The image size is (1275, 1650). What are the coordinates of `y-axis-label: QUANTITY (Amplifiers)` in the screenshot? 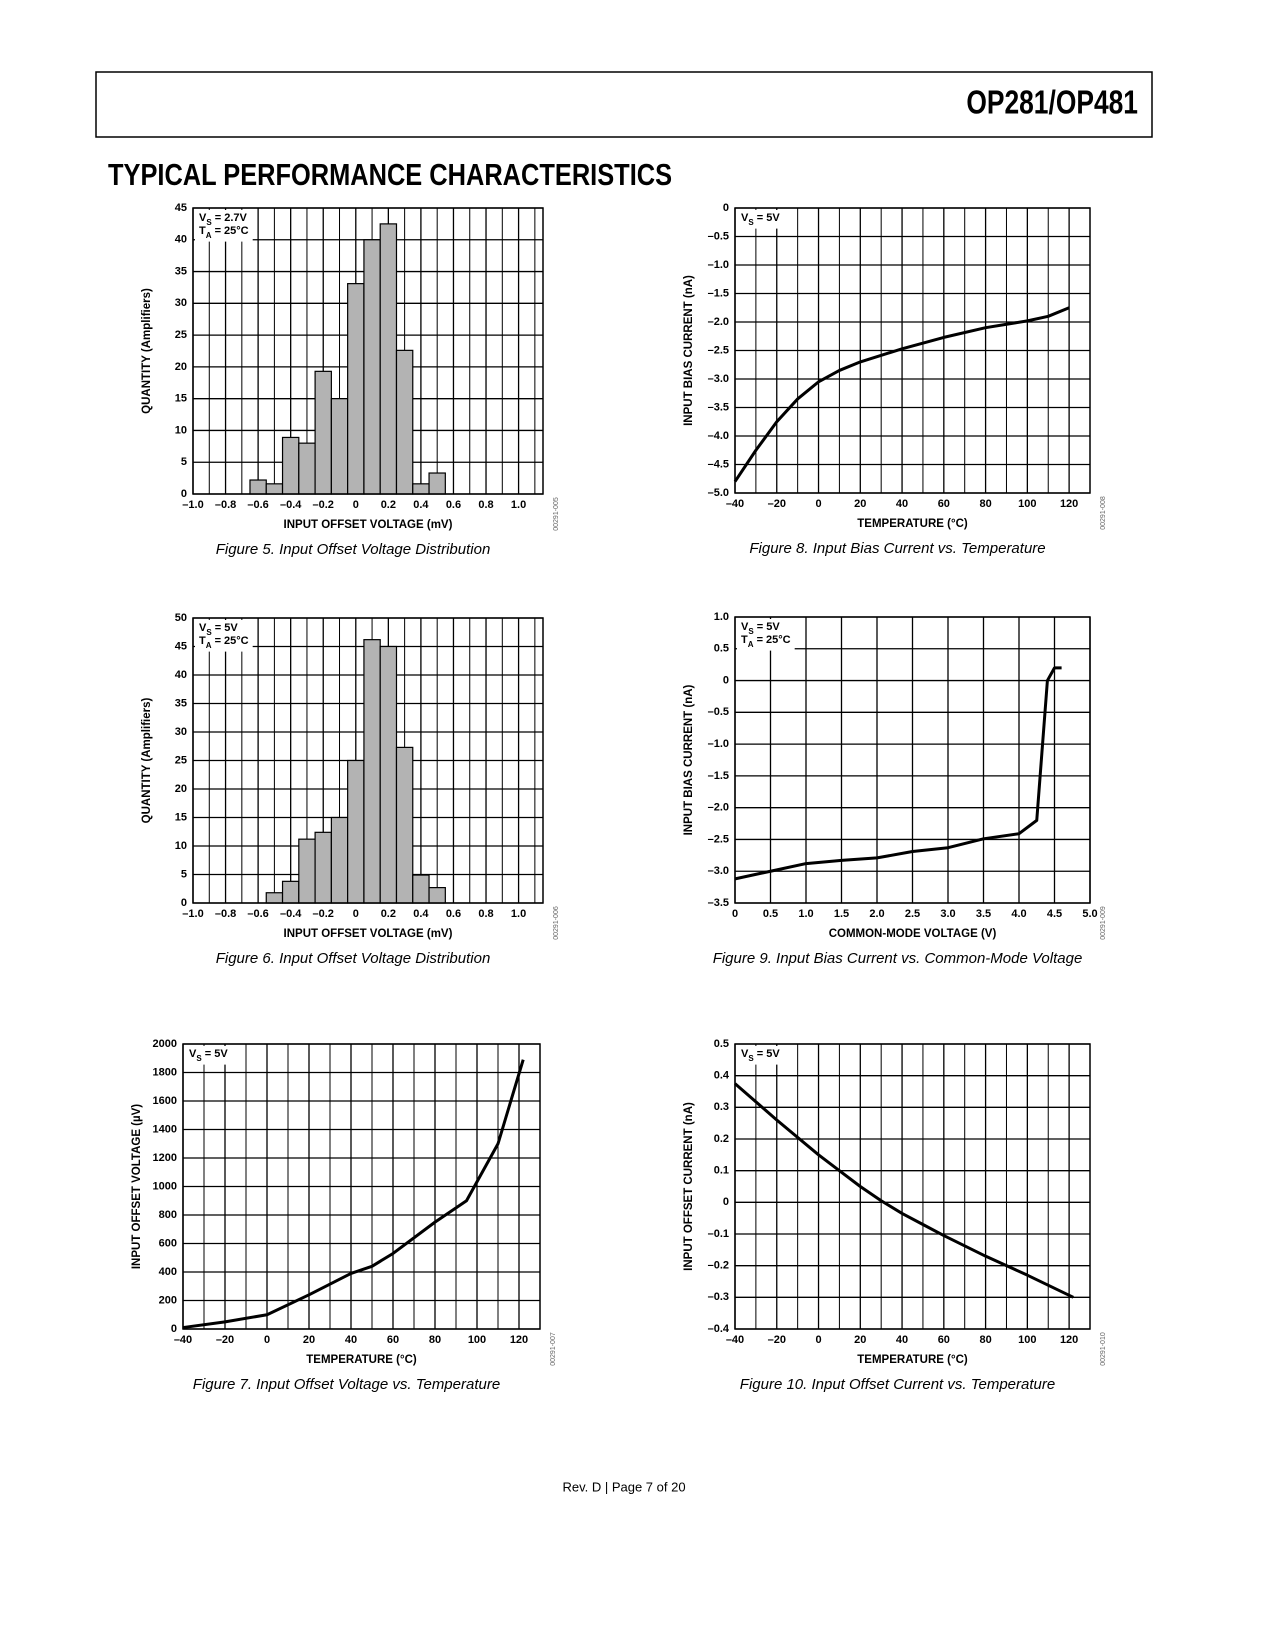 It's located at (147, 761).